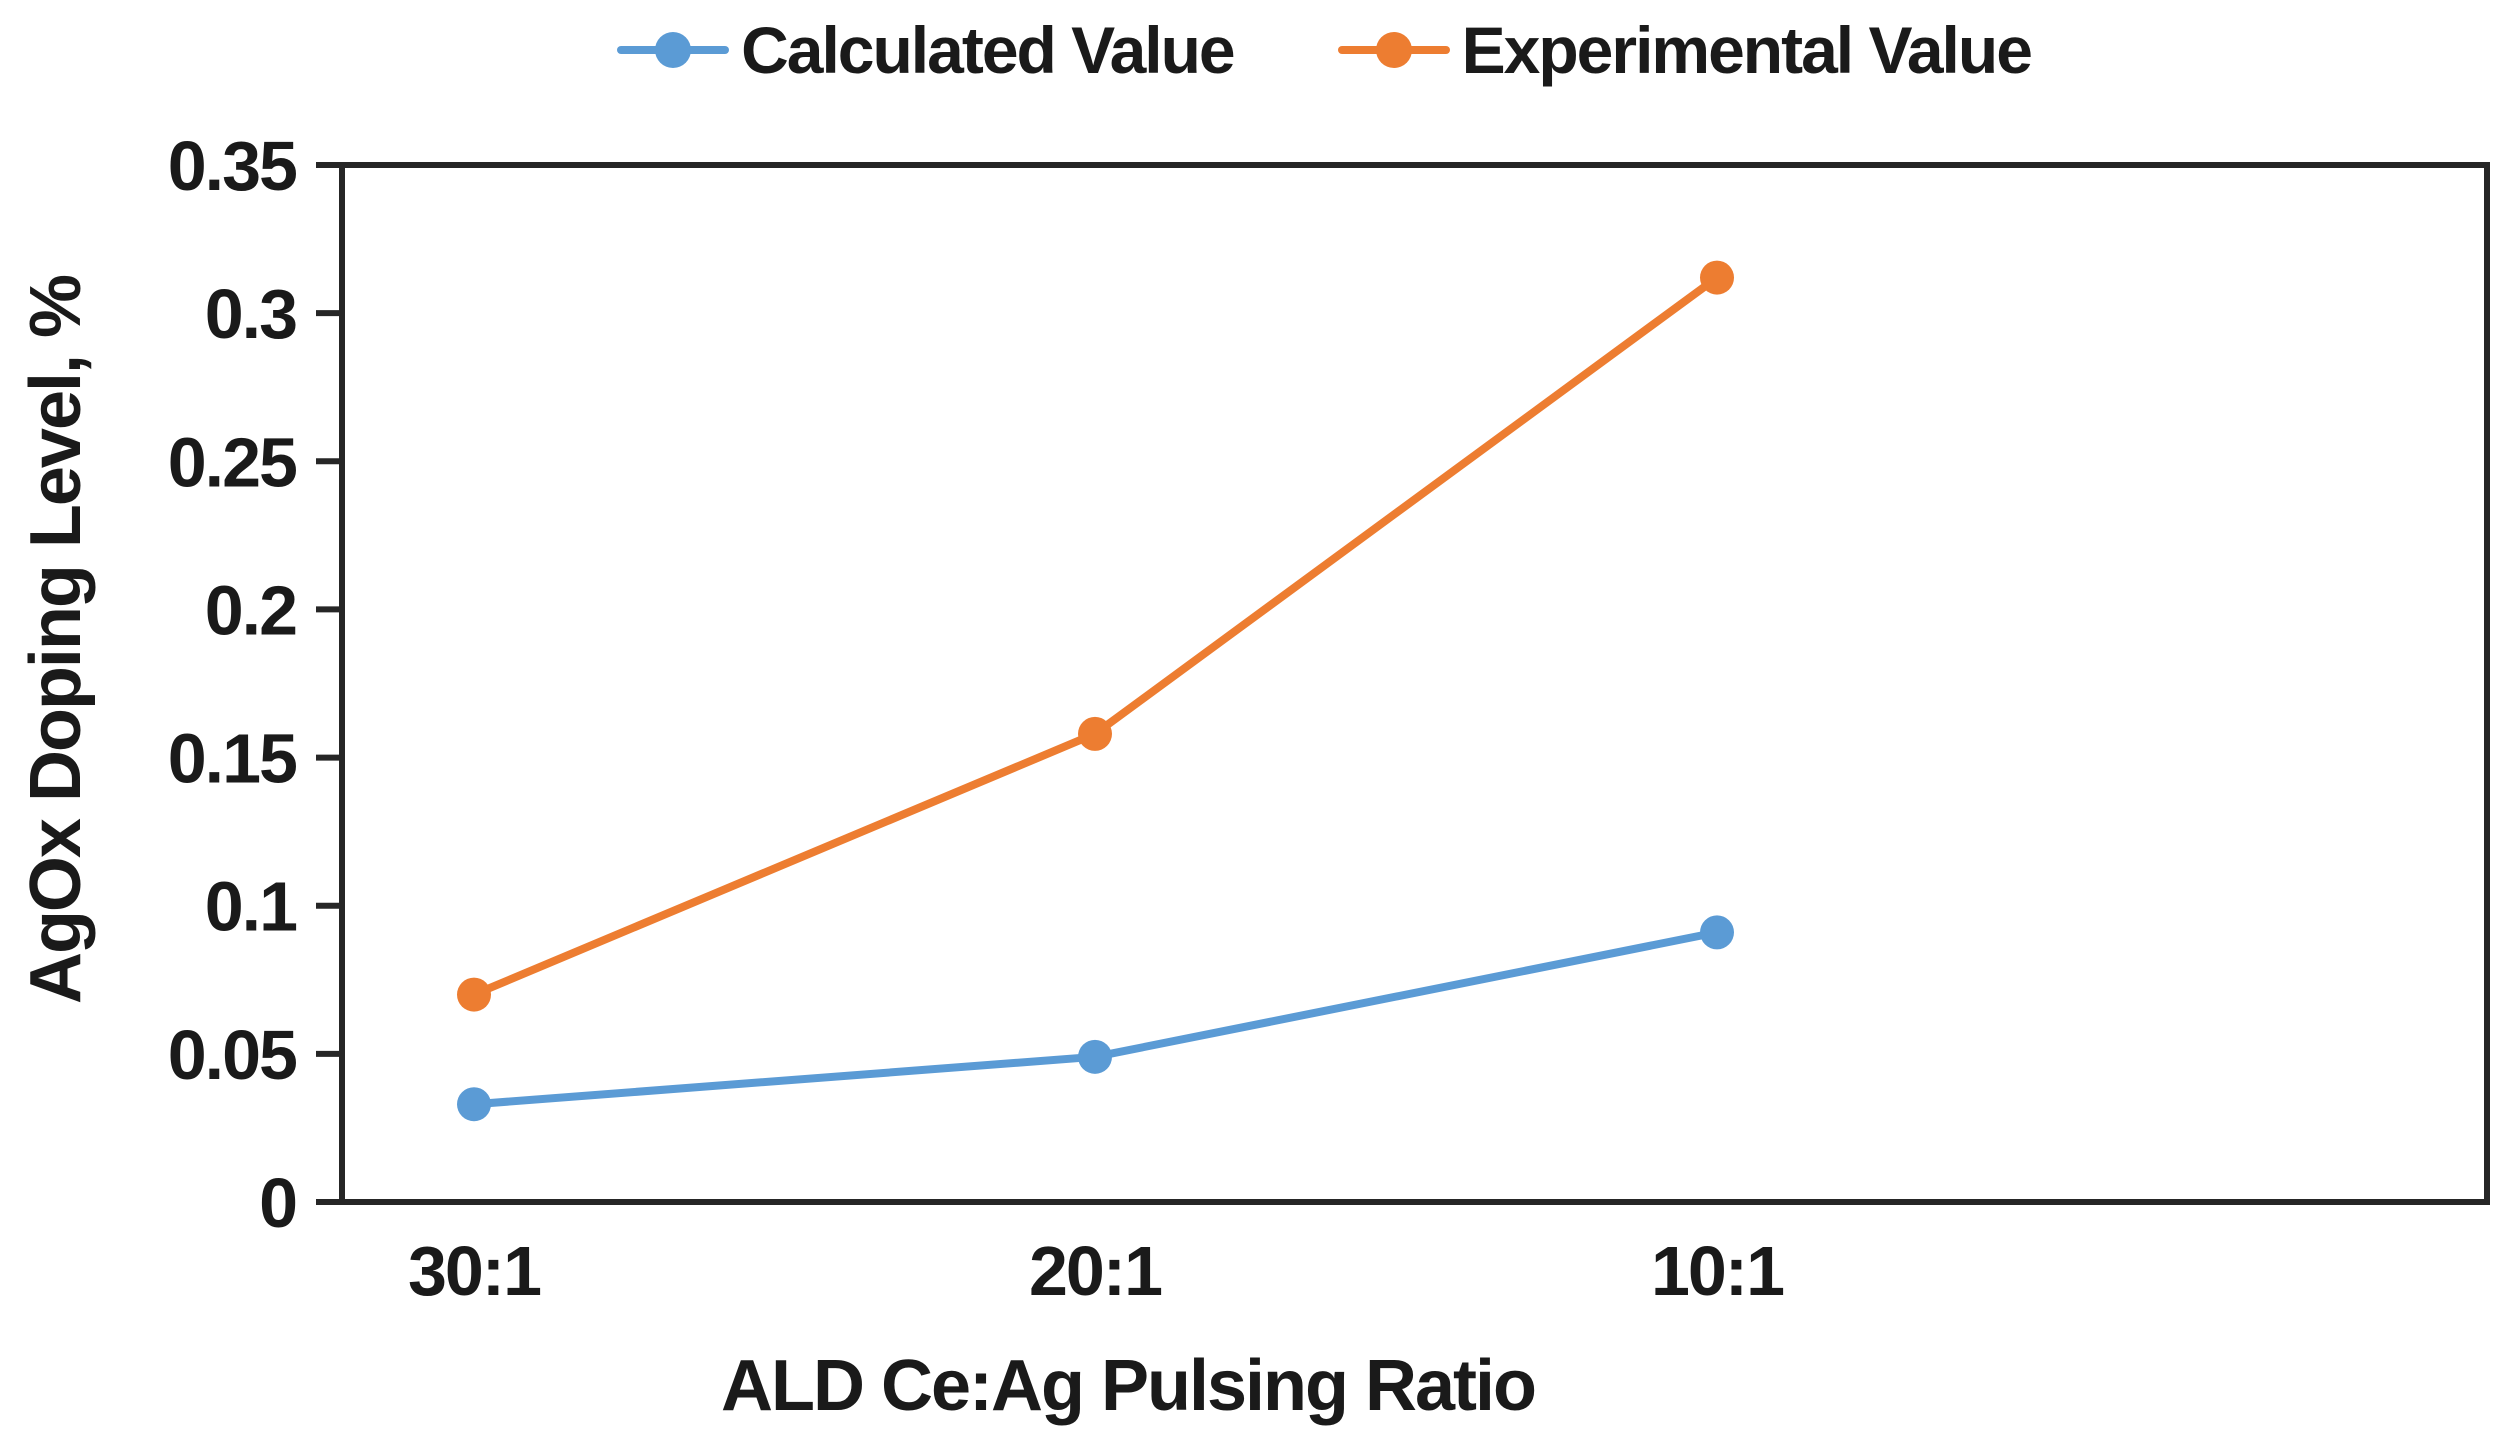 The image size is (2518, 1454). What do you see at coordinates (232, 462) in the screenshot?
I see `y-axis-tick-label: 0.25` at bounding box center [232, 462].